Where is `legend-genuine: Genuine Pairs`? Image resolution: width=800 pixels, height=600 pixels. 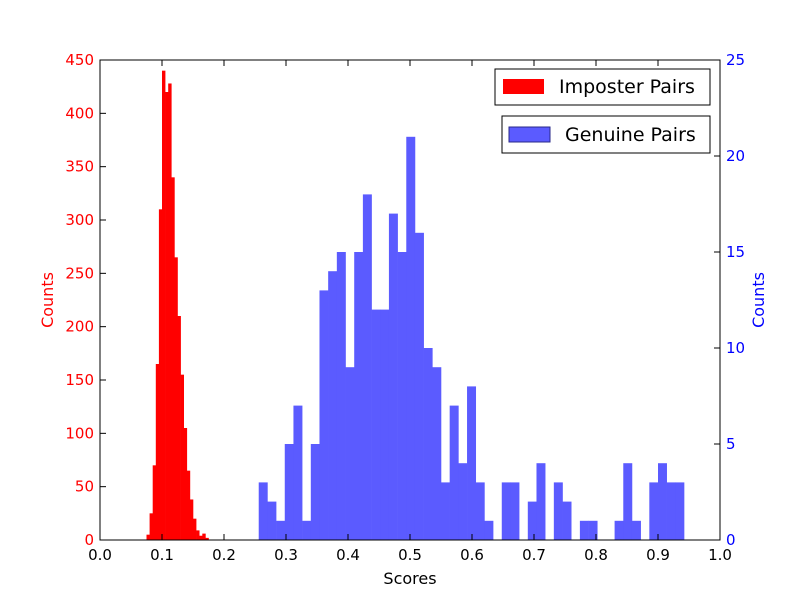 legend-genuine: Genuine Pairs is located at coordinates (606, 134).